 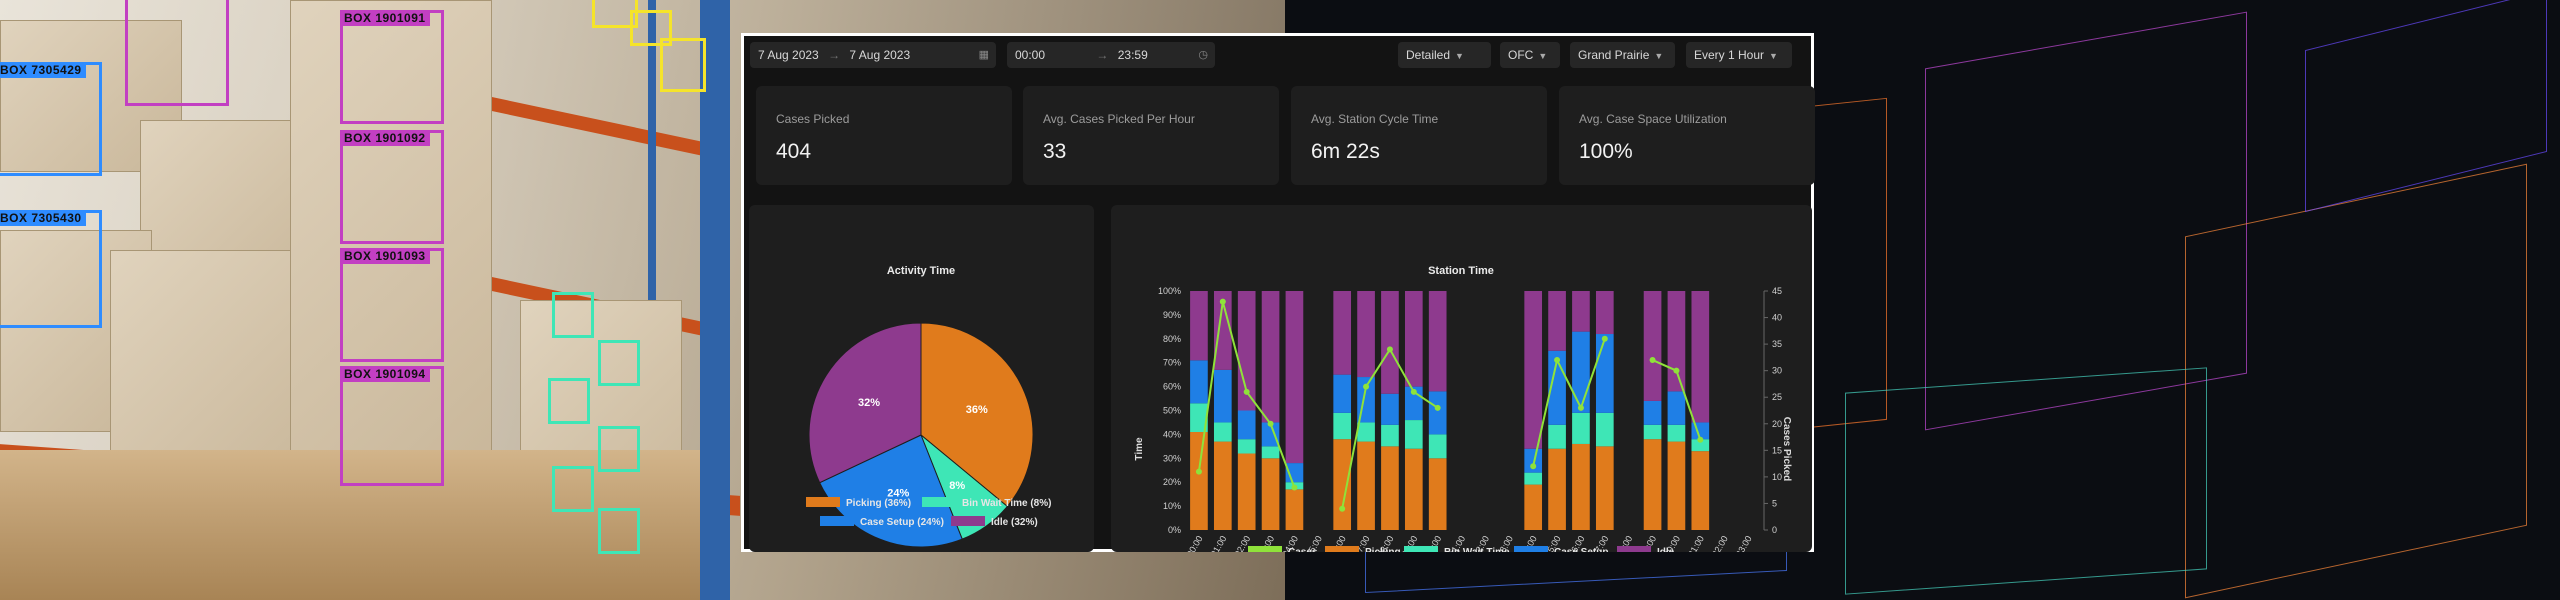 I want to click on time-to: 23:59, so click(x=1132, y=55).